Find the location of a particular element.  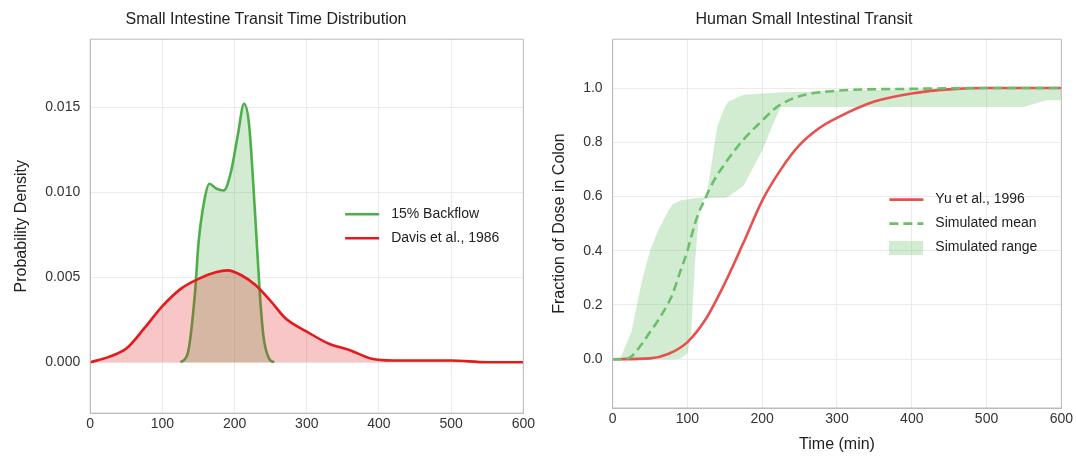

y-tick-label: 0.4 is located at coordinates (593, 249).